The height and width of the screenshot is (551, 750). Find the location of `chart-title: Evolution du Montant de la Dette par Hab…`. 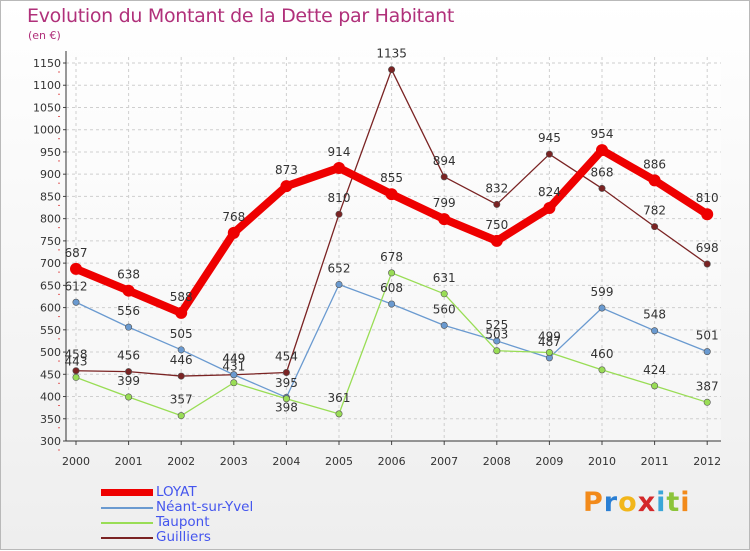

chart-title: Evolution du Montant de la Dette par Hab… is located at coordinates (241, 16).